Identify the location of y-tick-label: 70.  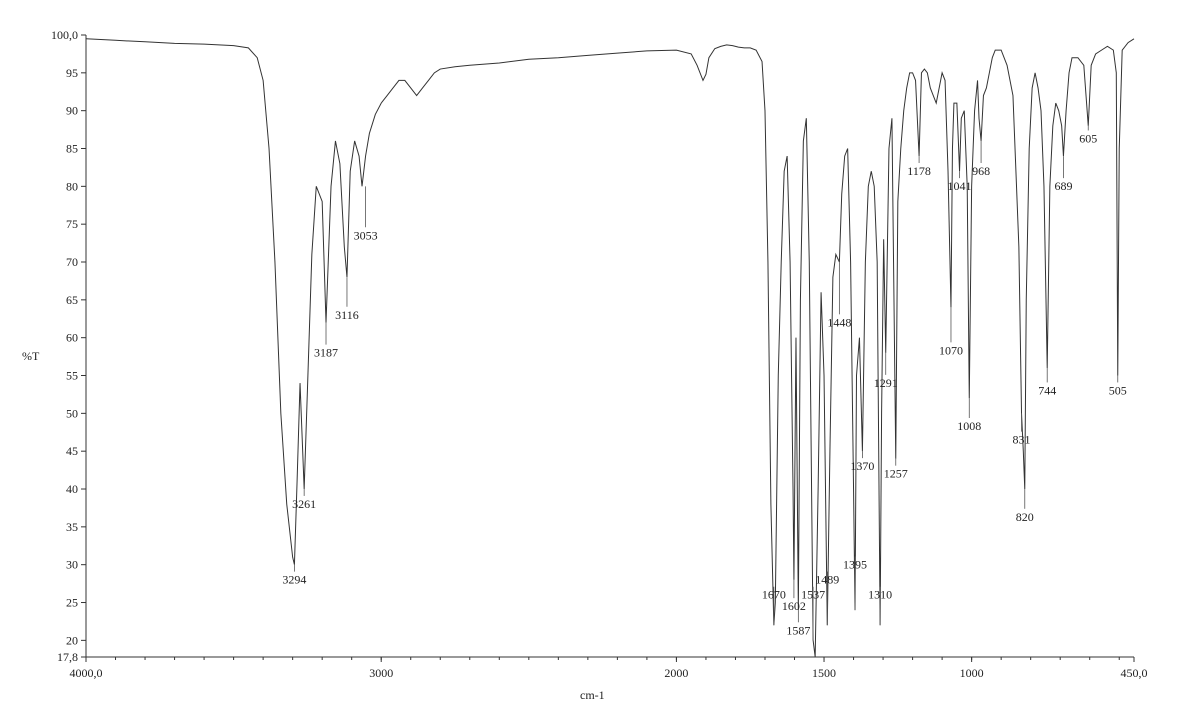
(72, 262).